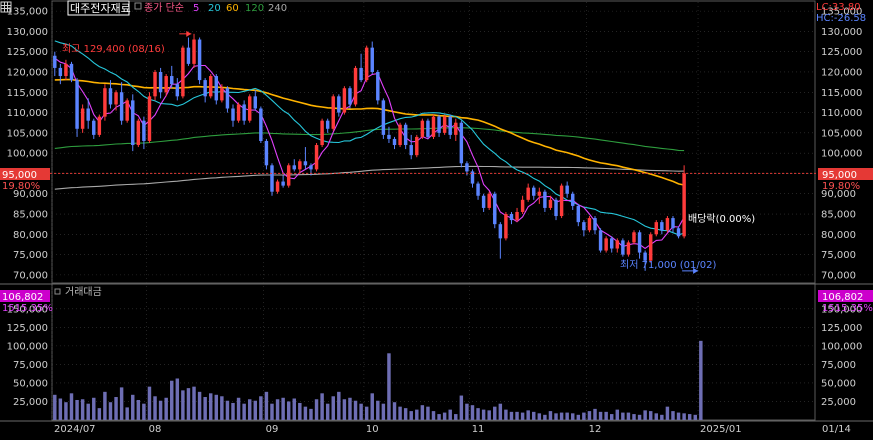 This screenshot has height=440, width=873. Describe the element at coordinates (30, 402) in the screenshot. I see `volume-tick-label-left: 25,000` at that location.